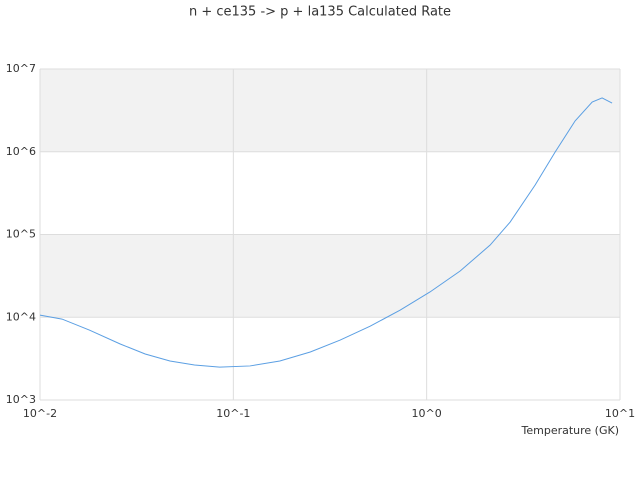 The image size is (640, 480). What do you see at coordinates (21, 151) in the screenshot?
I see `y-tick-label: 10^6` at bounding box center [21, 151].